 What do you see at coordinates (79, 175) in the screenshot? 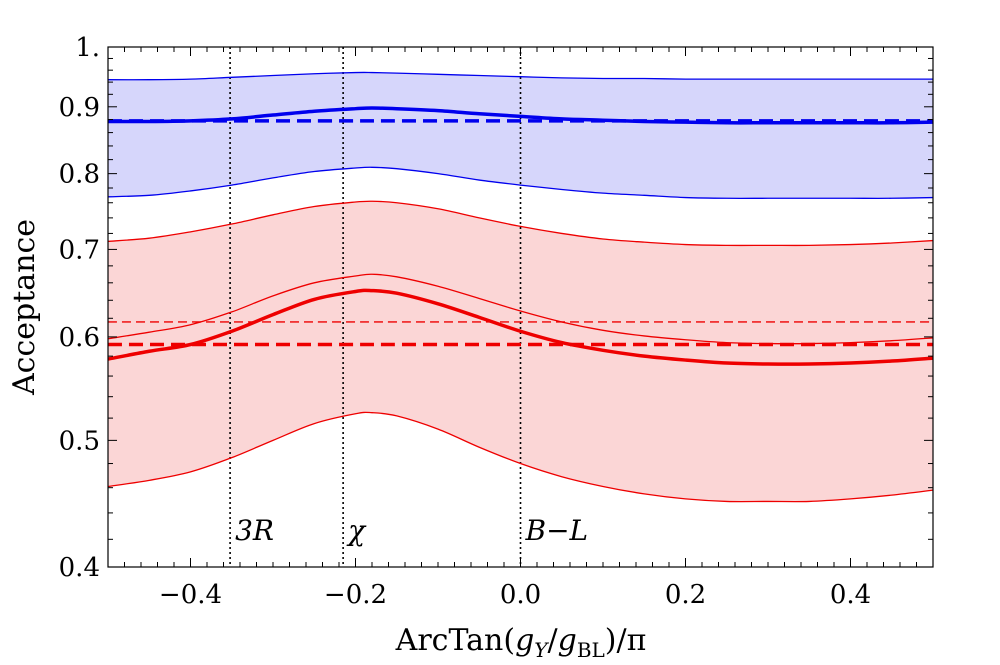
I see `y-tick-label: 0.8` at bounding box center [79, 175].